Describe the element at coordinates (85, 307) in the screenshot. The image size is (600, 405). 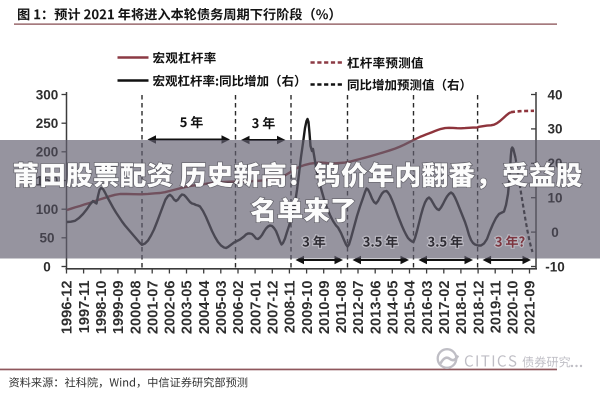
I see `svg-text: 1997-11` at that location.